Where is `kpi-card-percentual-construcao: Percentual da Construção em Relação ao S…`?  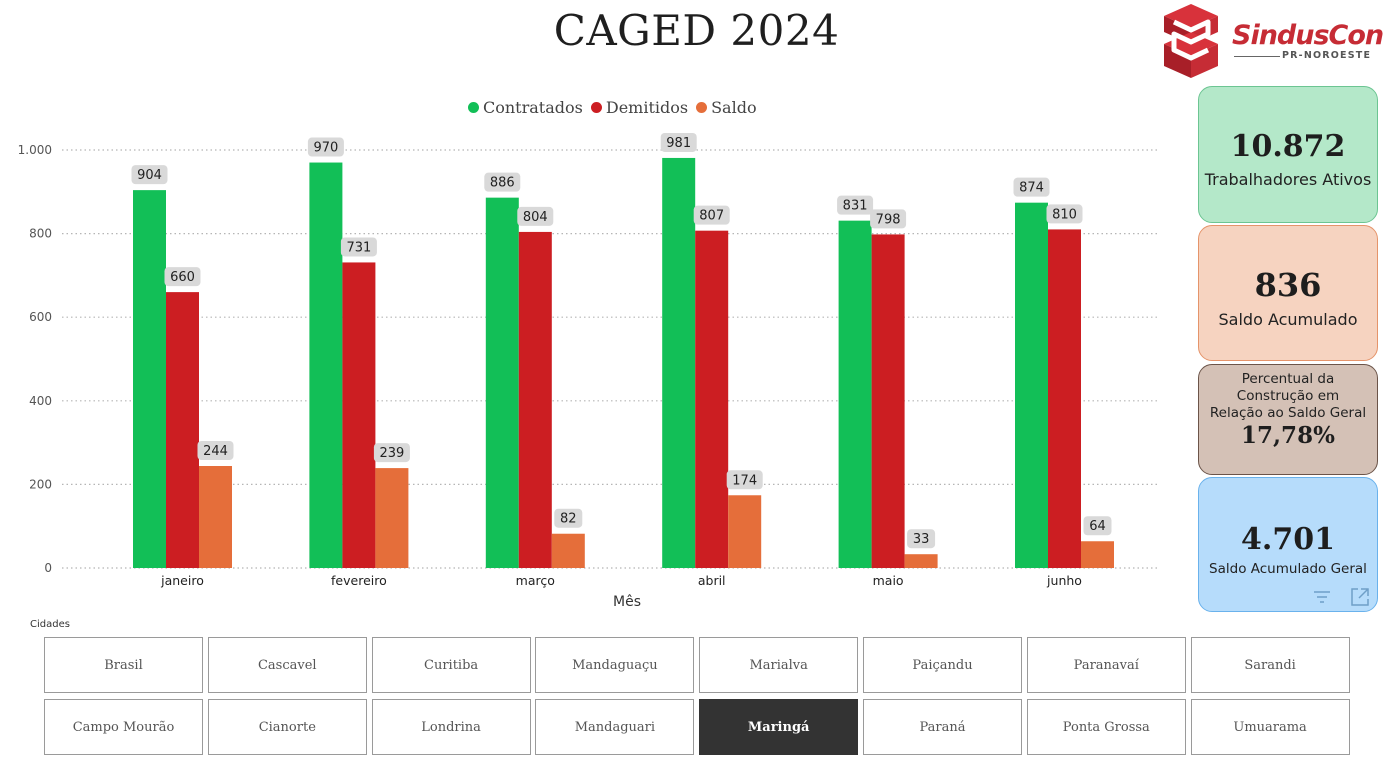 kpi-card-percentual-construcao: Percentual da Construção em Relação ao S… is located at coordinates (1288, 419).